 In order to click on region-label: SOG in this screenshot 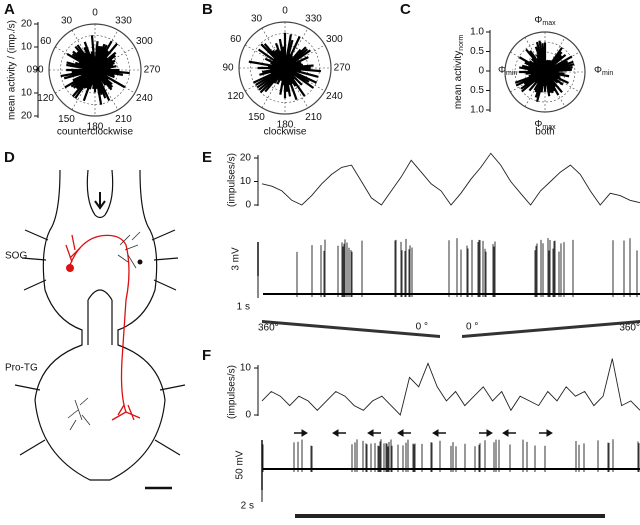, I will do `click(16, 256)`.